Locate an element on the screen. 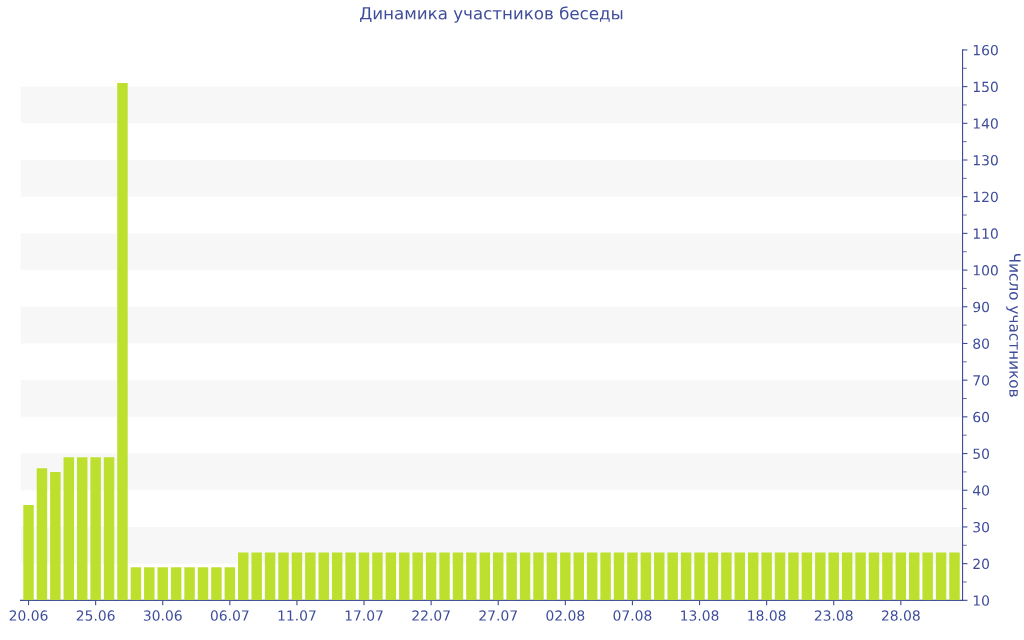  x-tick-label: 27.07 is located at coordinates (498, 615).